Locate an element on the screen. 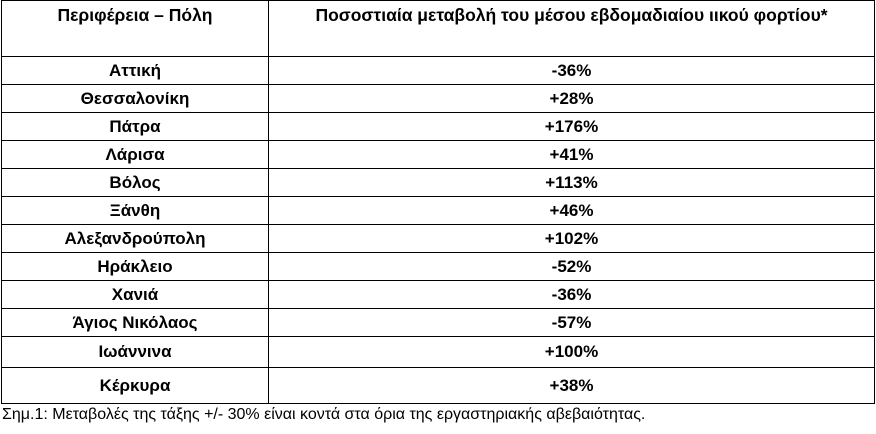 The image size is (876, 434). table-row: Ιωάννινα +100% is located at coordinates (438, 352).